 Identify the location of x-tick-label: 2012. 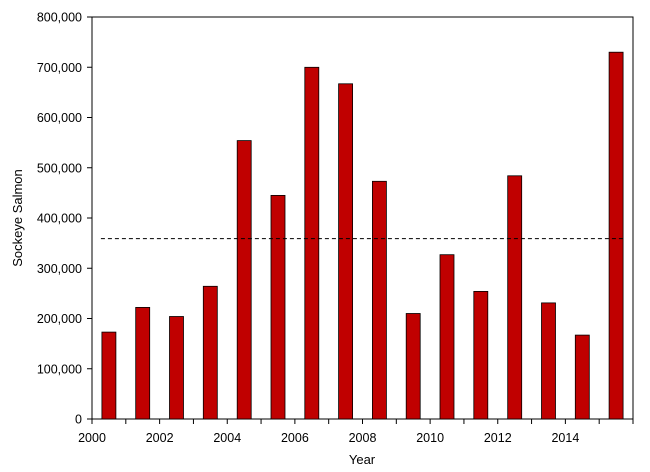
(498, 438).